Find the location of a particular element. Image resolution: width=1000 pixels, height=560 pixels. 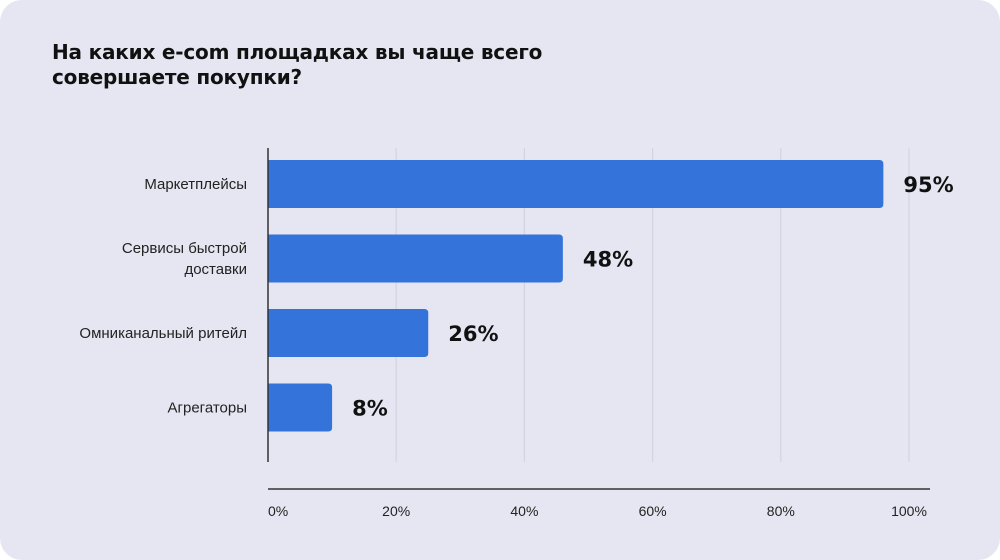

category-label: Маркетплейсы is located at coordinates (195, 184).